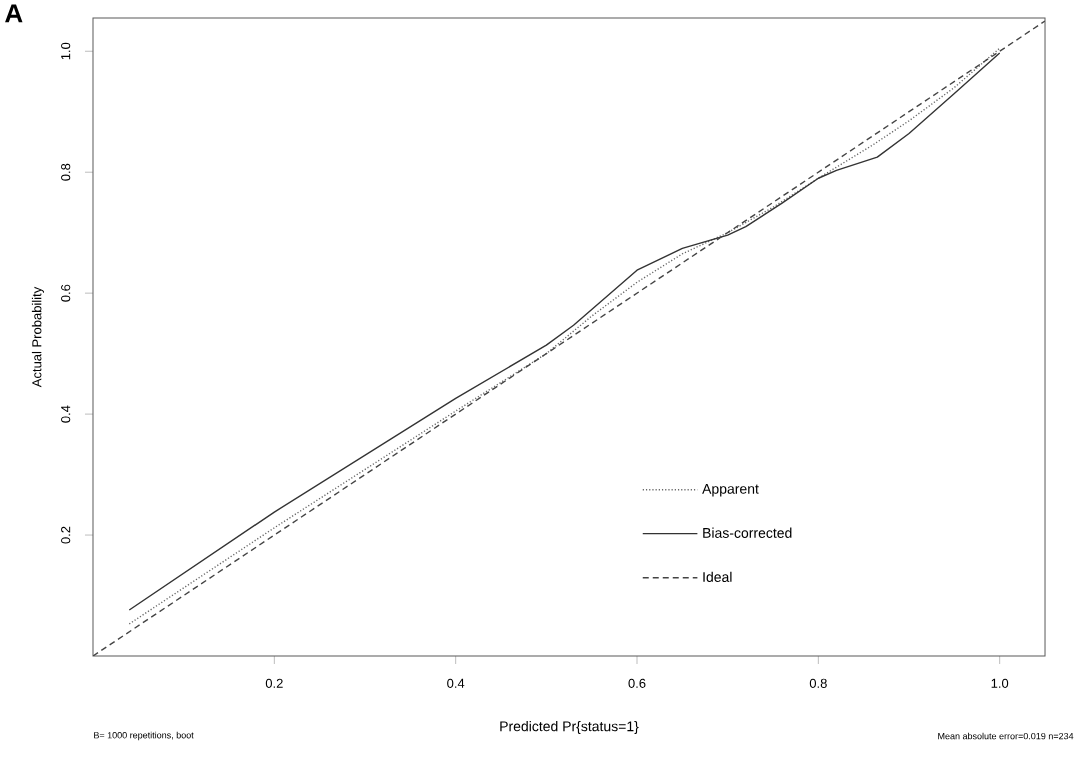 The width and height of the screenshot is (1080, 760). Describe the element at coordinates (144, 736) in the screenshot. I see `text: B= 1000 repetitions, boot` at that location.